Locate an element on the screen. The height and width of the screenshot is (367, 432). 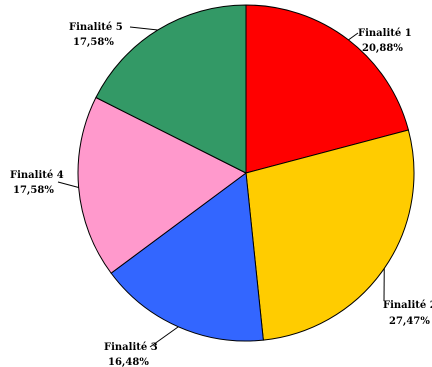
label-value-finalite-5: 17,58% is located at coordinates (93, 42).